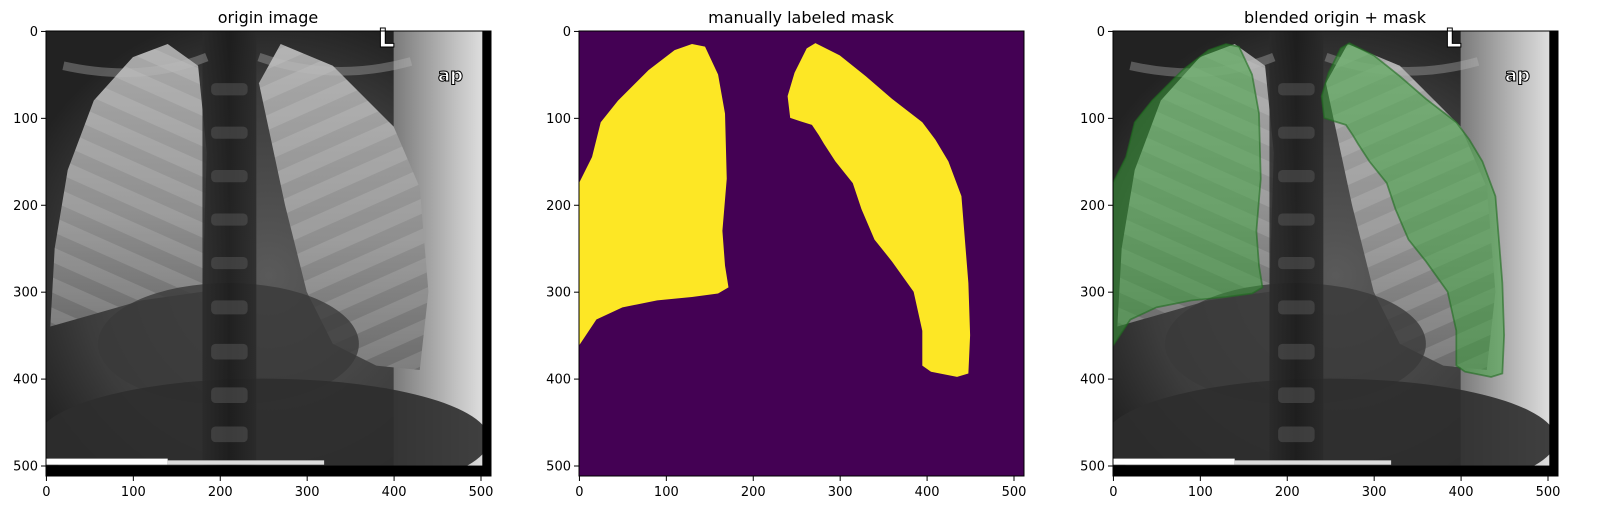  I want to click on panel-title-mask: manually labeled mask, so click(801, 17).